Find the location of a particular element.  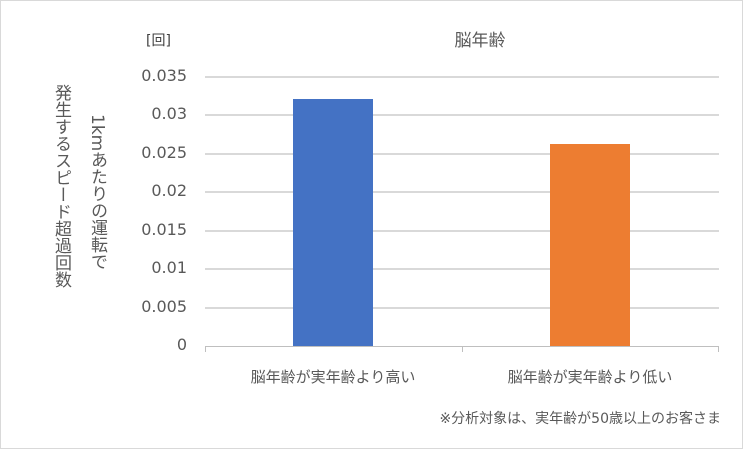

y-axis-title-line2: 1kmあたりの運転で is located at coordinates (97, 192).